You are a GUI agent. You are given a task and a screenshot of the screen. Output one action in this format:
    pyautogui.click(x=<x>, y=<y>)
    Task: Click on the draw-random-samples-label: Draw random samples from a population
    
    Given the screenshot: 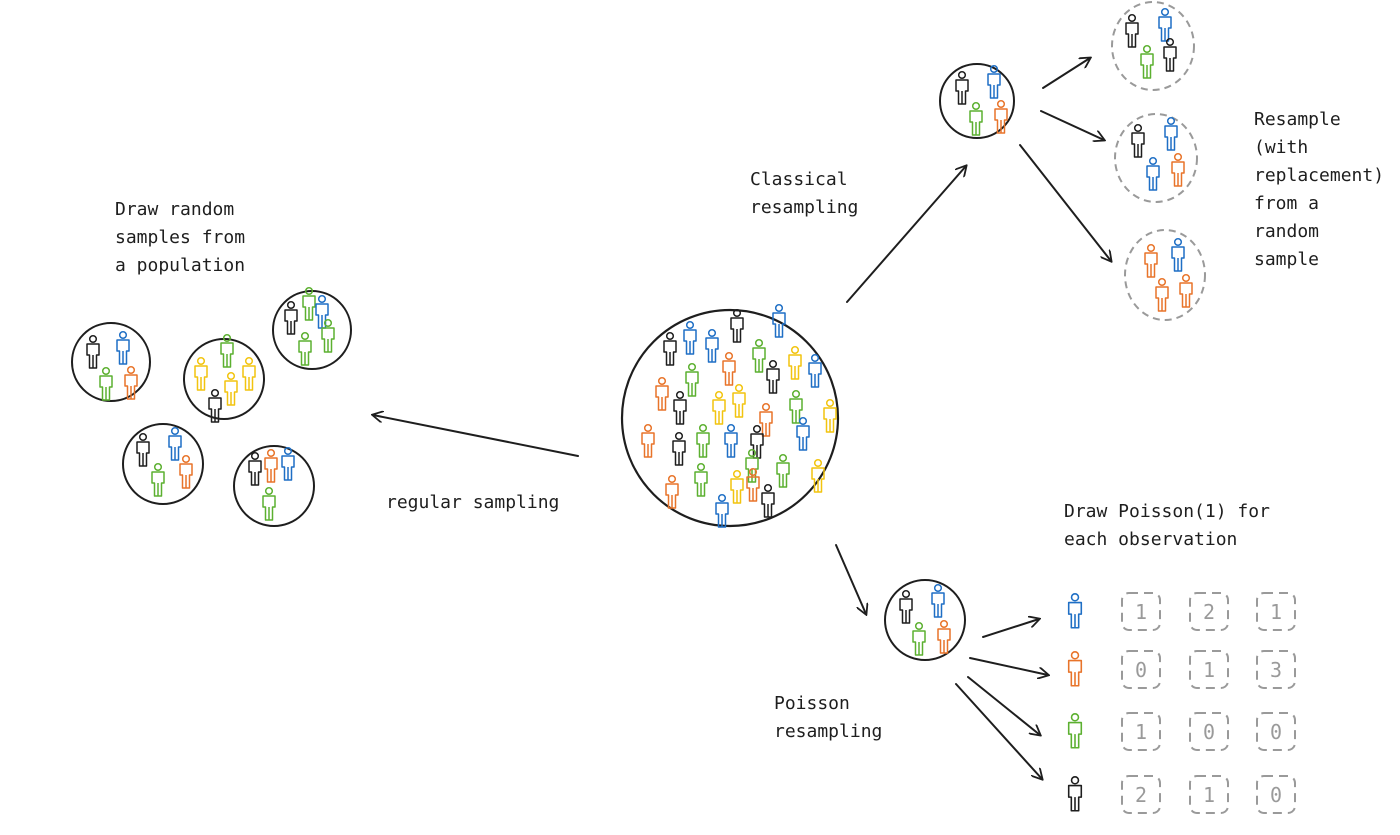 What is the action you would take?
    pyautogui.click(x=180, y=237)
    